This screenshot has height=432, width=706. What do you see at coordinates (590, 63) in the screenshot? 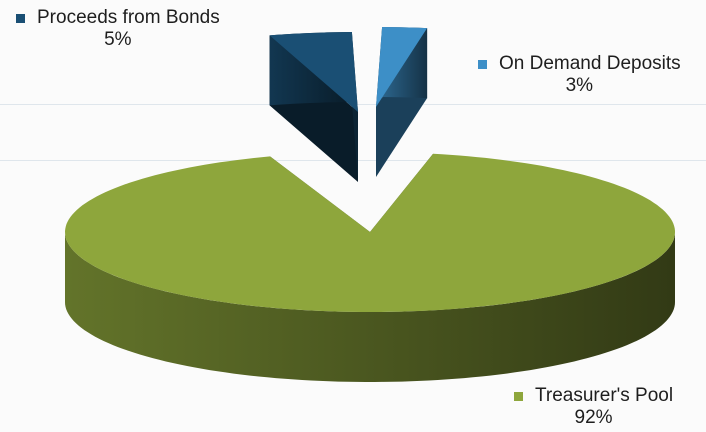
I see `slice-name: On Demand Deposits` at bounding box center [590, 63].